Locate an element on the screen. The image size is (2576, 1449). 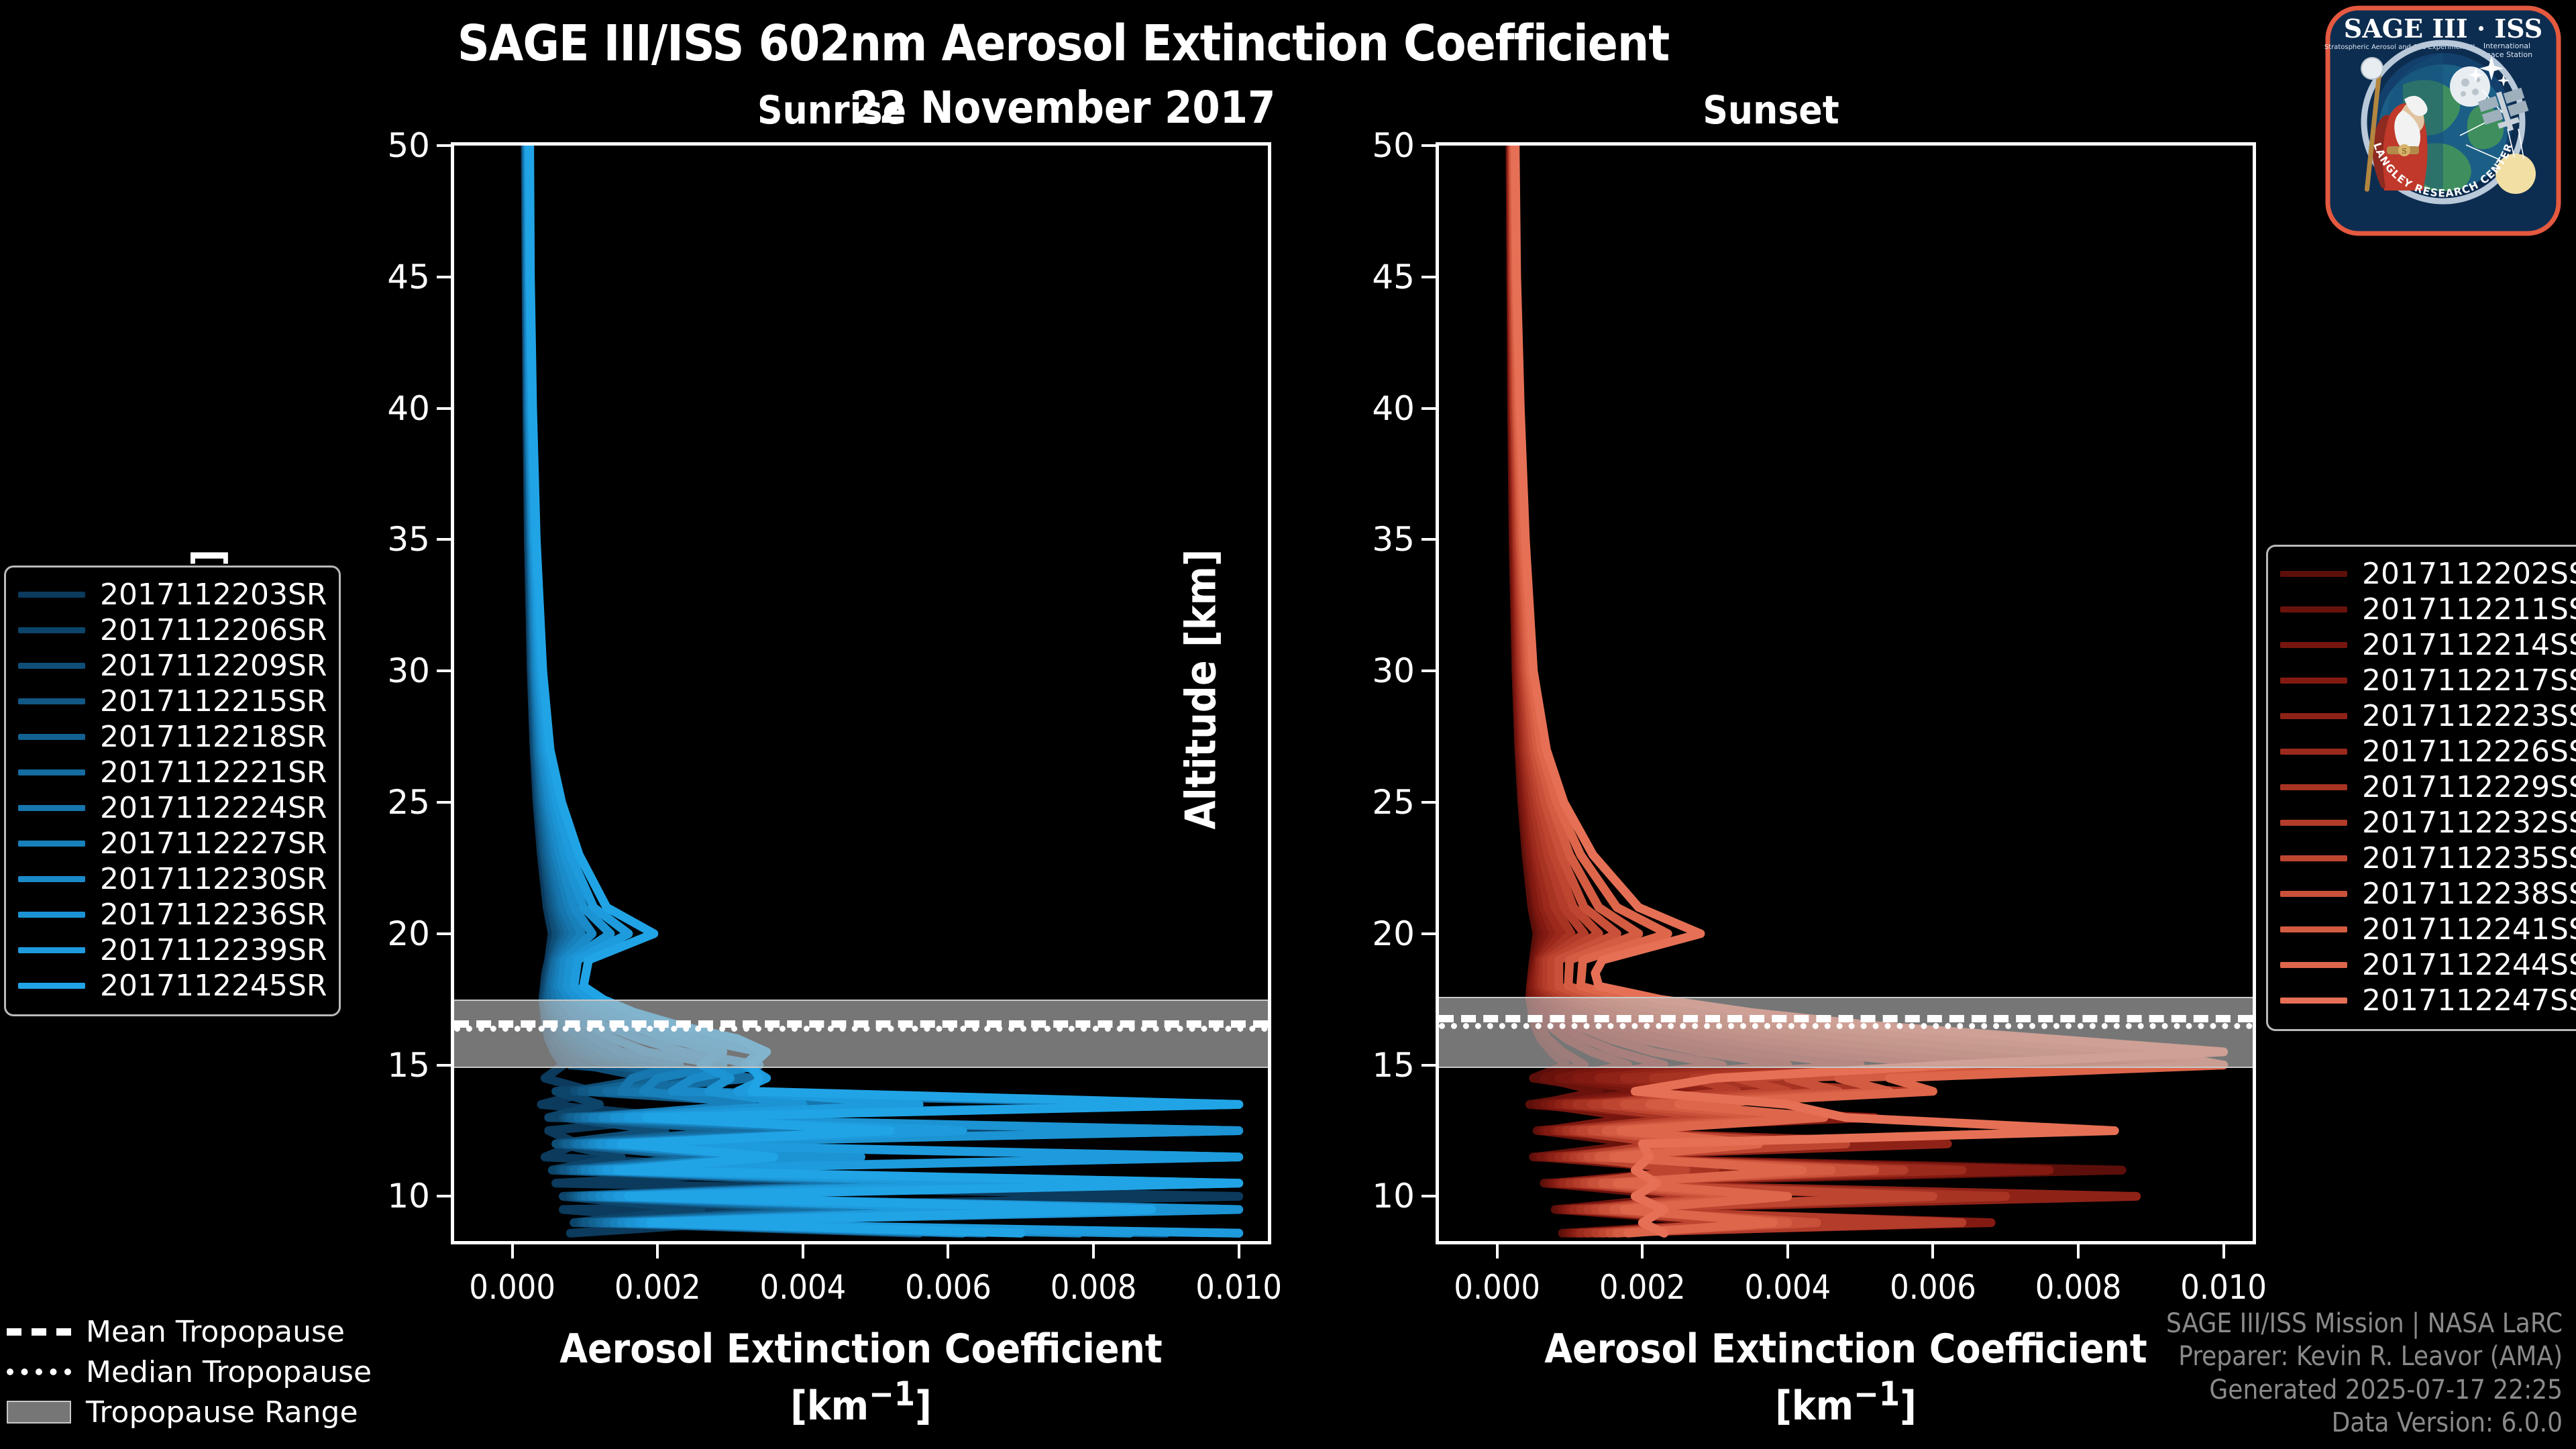
legend-label: 2017112221SR is located at coordinates (213, 772).